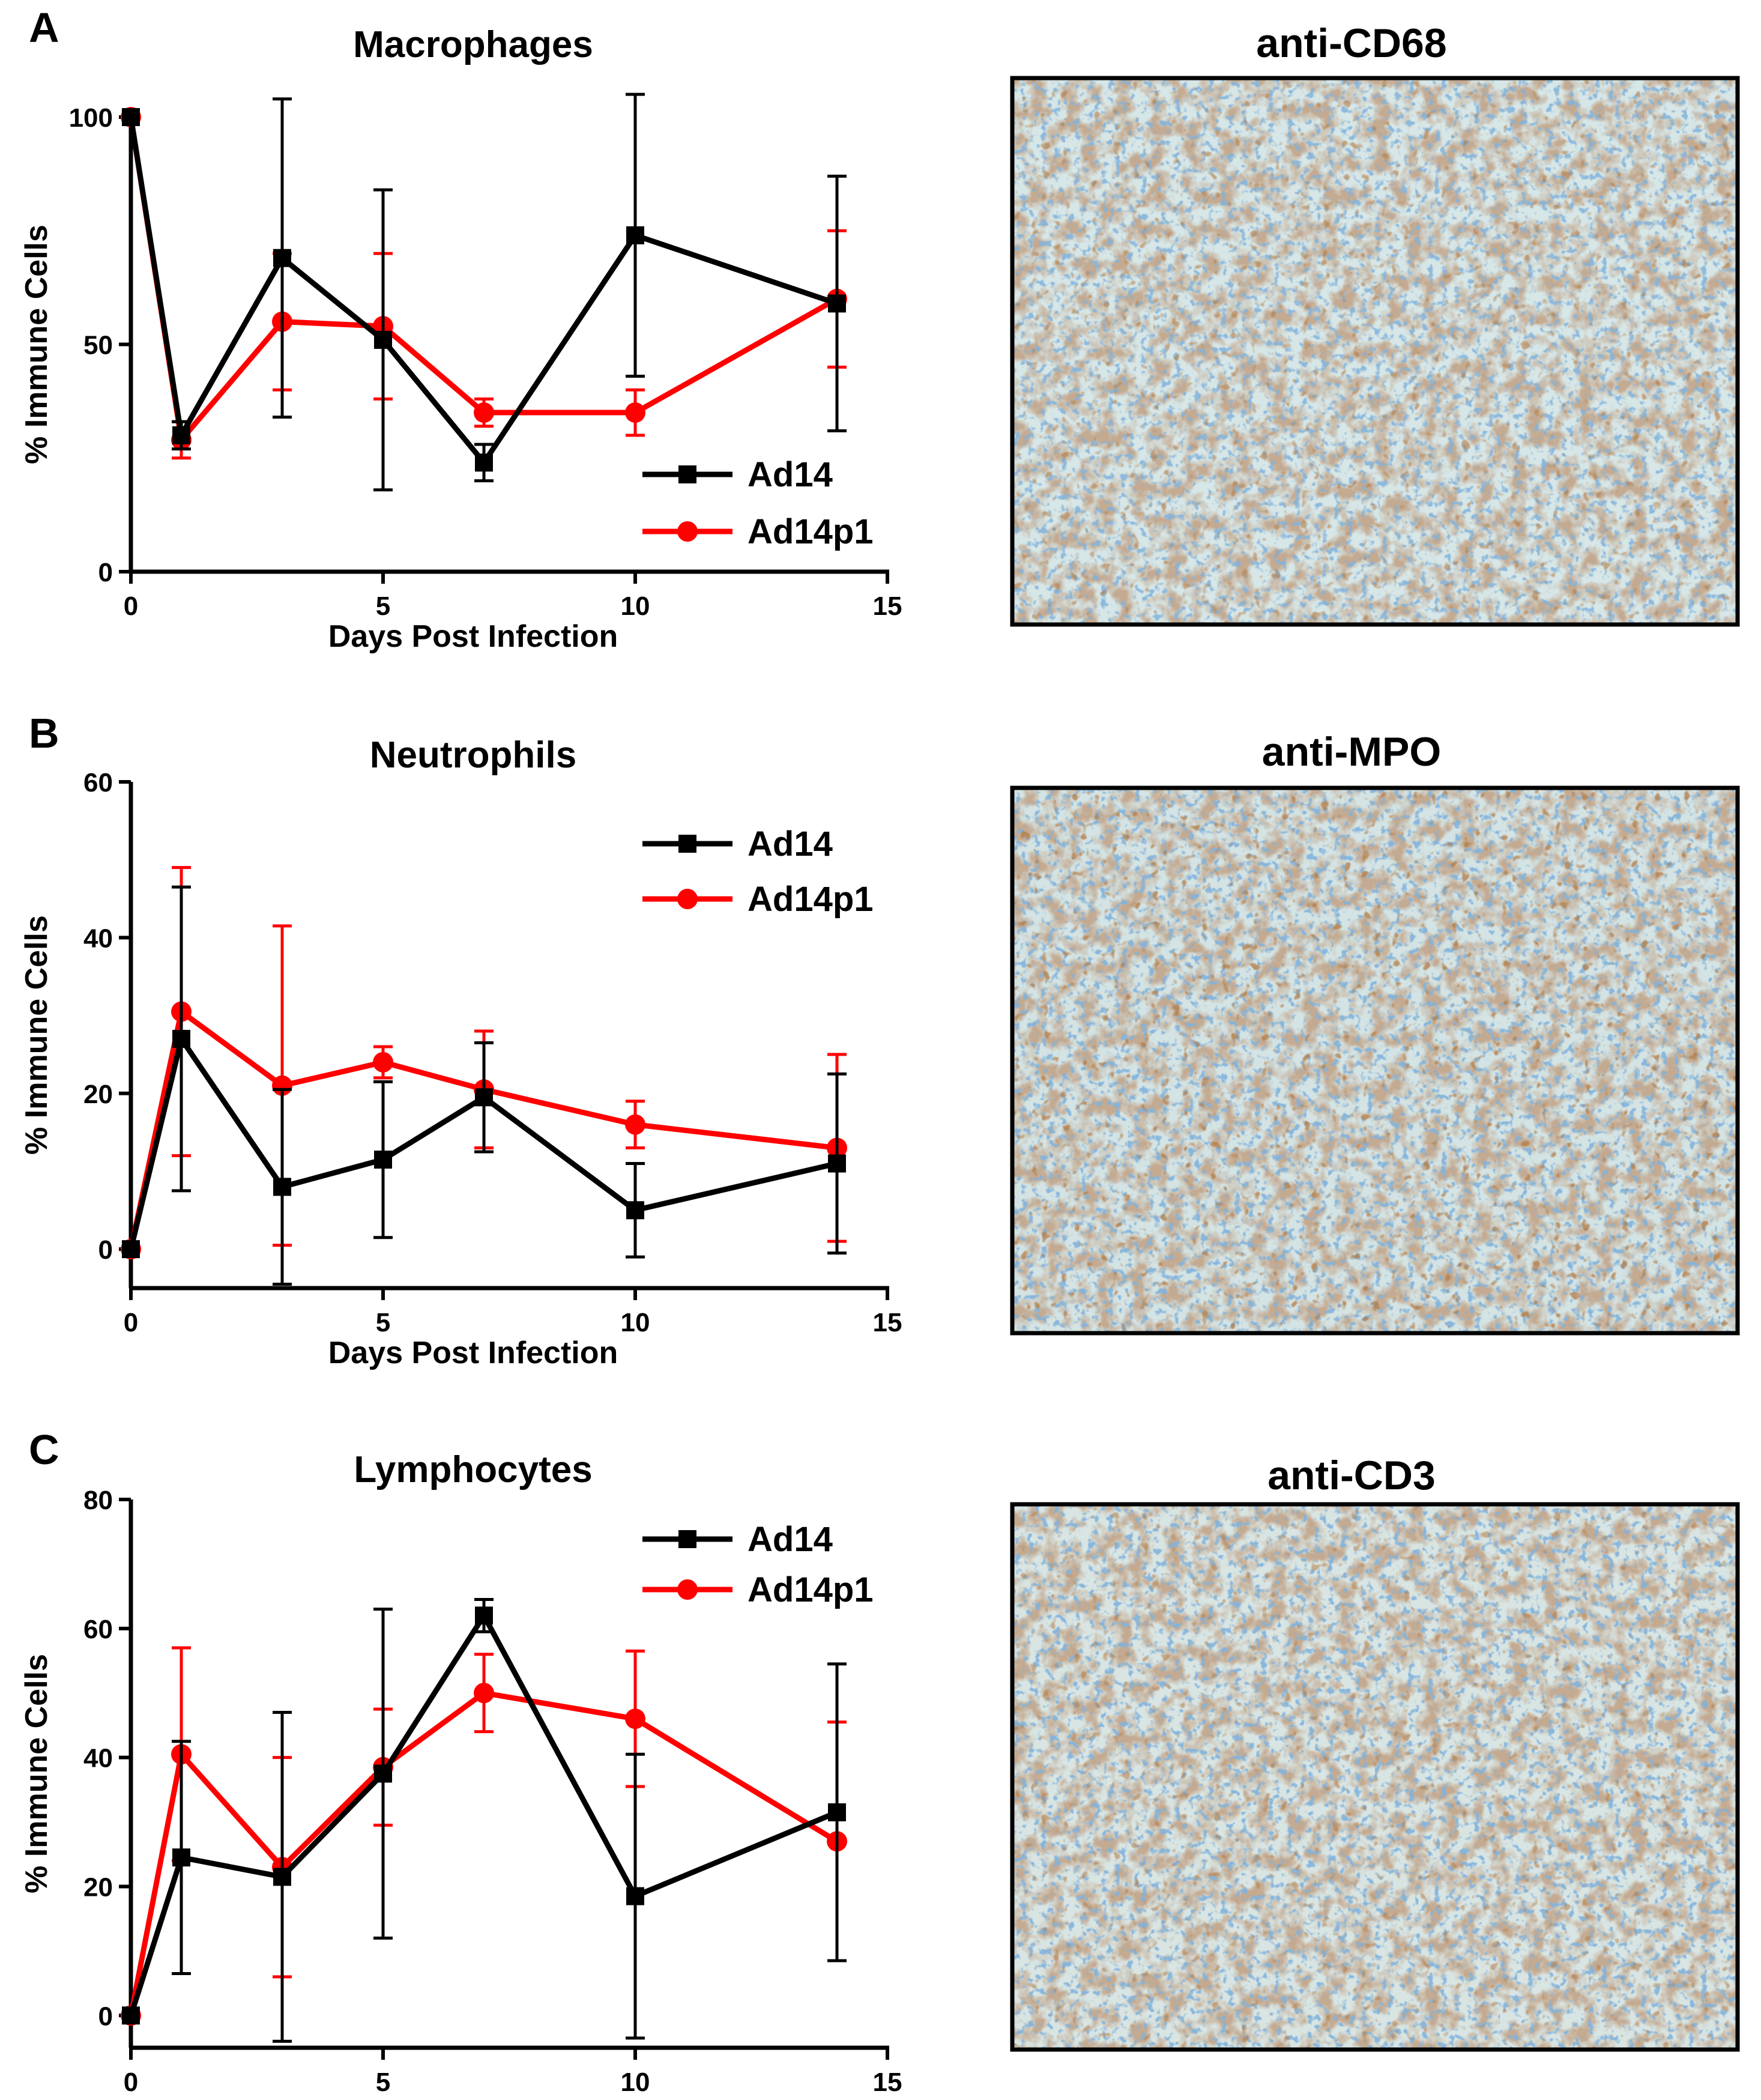 This screenshot has width=1761, height=2100. I want to click on micrograph-title: anti-CD3, so click(1351, 1475).